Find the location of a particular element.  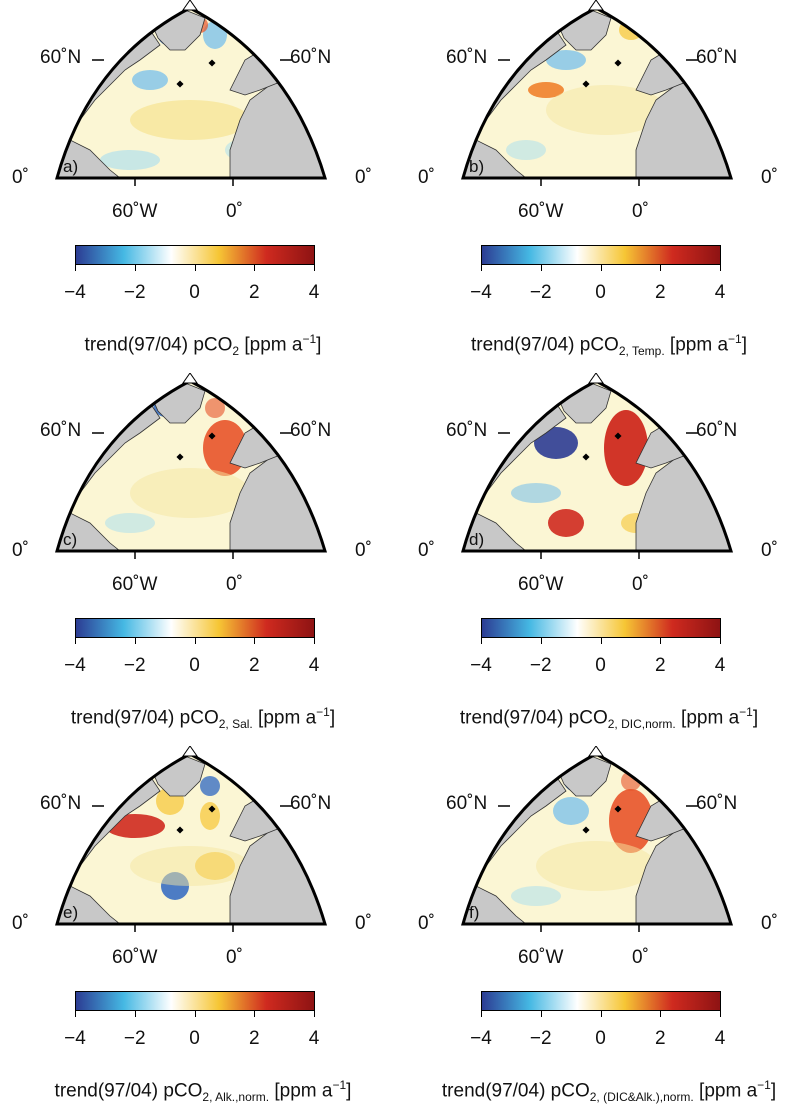

panel-label: b) is located at coordinates (477, 166).